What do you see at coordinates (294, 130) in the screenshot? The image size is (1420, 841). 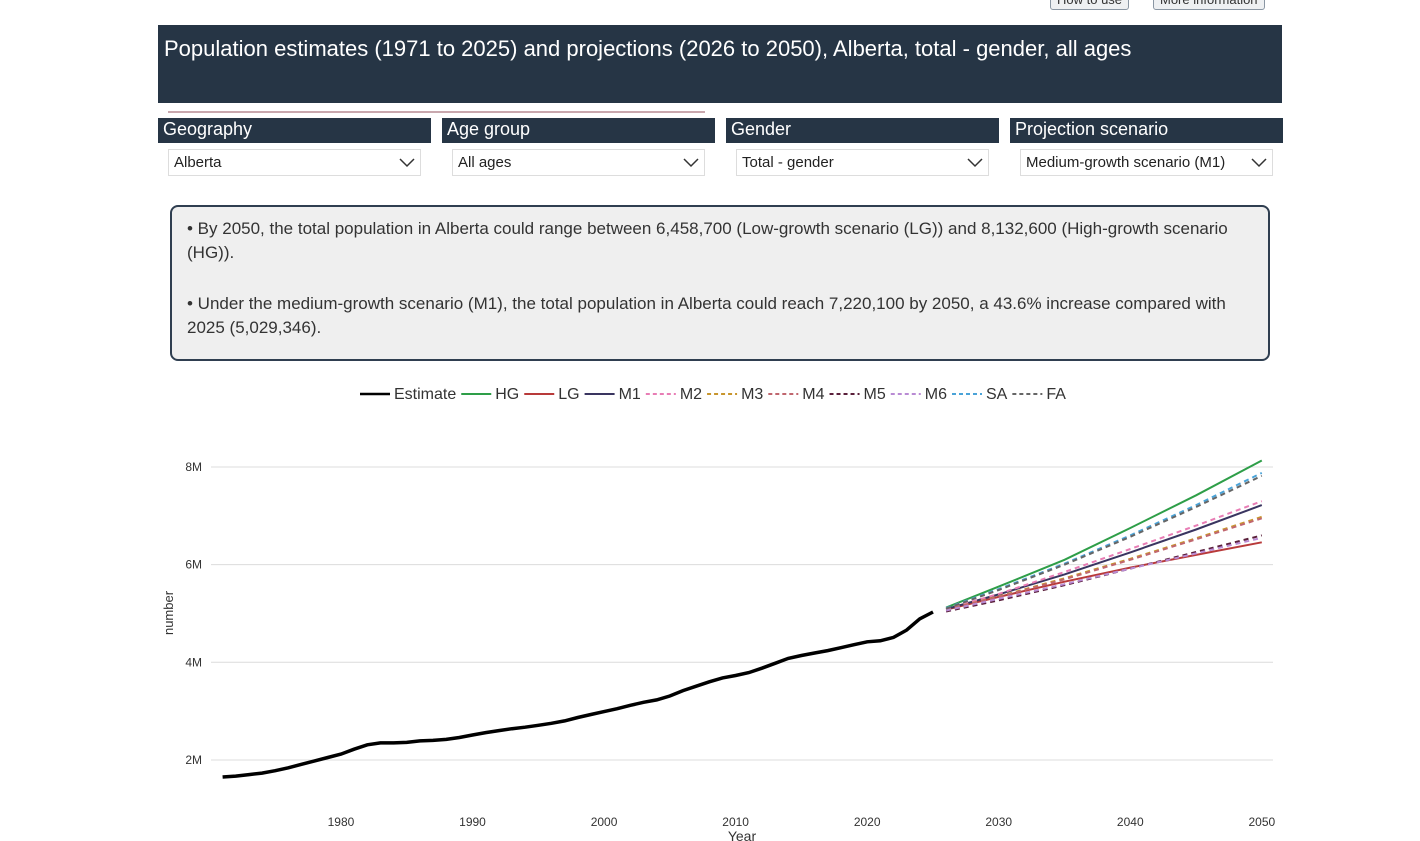 I see `filter-label: Geography` at bounding box center [294, 130].